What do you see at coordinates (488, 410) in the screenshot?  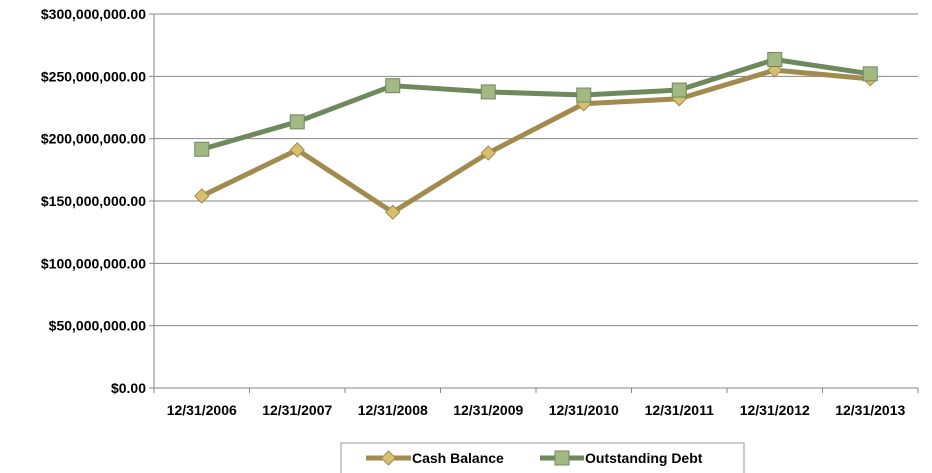 I see `x-tick-label: 12/31/2009` at bounding box center [488, 410].